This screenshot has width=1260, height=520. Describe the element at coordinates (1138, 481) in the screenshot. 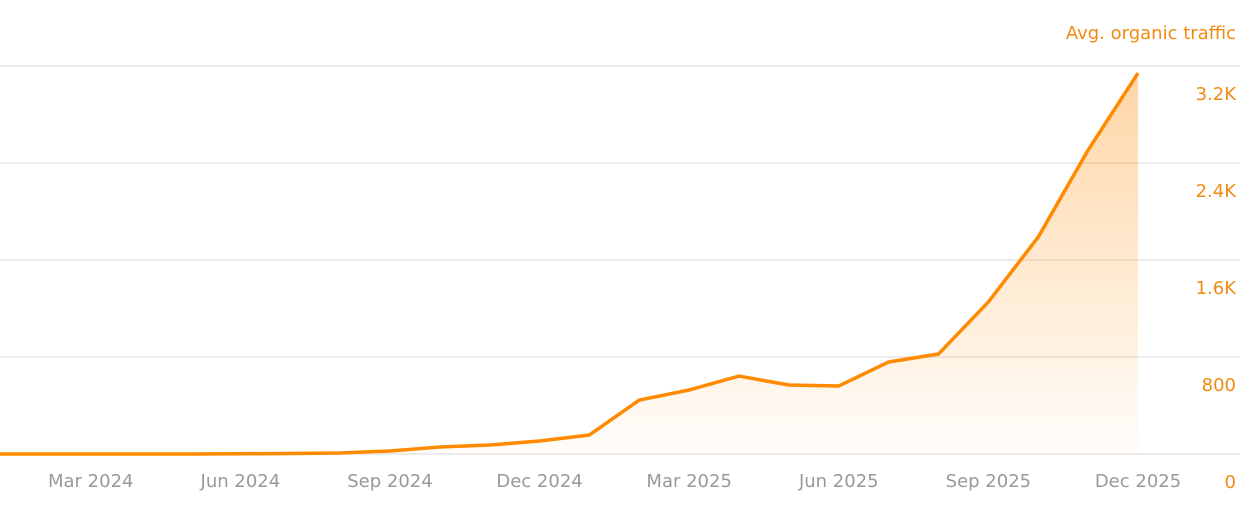

I see `x-tick-label: Dec 2025` at that location.